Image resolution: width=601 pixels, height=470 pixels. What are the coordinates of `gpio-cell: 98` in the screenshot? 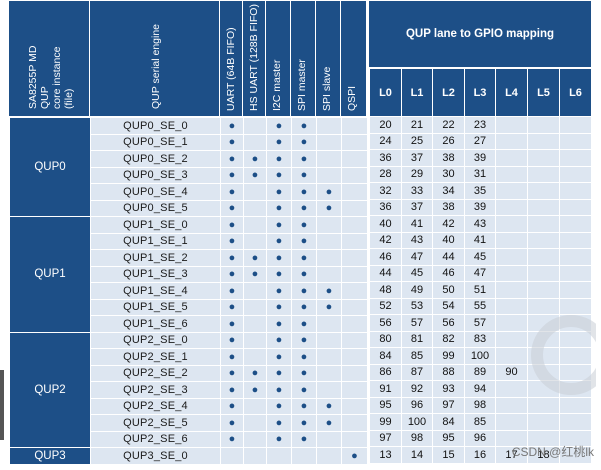 It's located at (480, 405).